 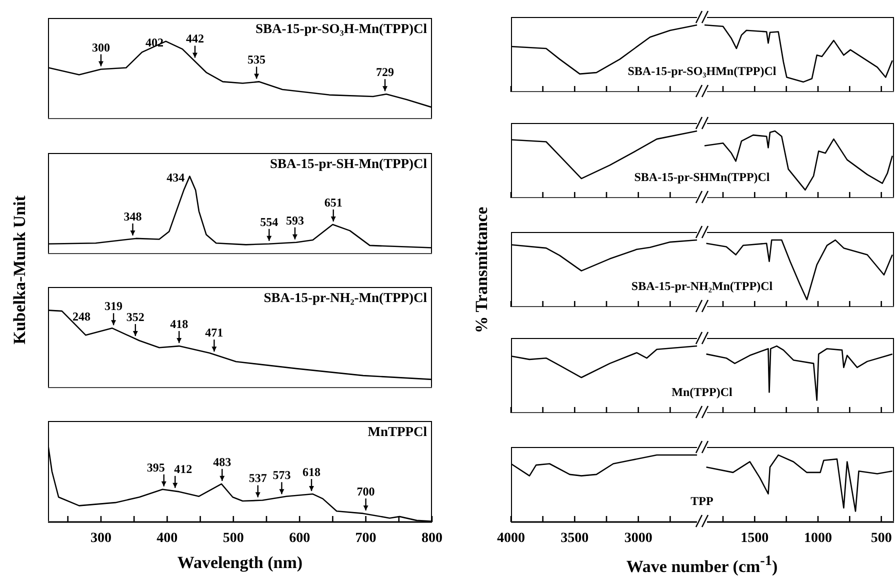 I want to click on annotation: 352, so click(x=135, y=317).